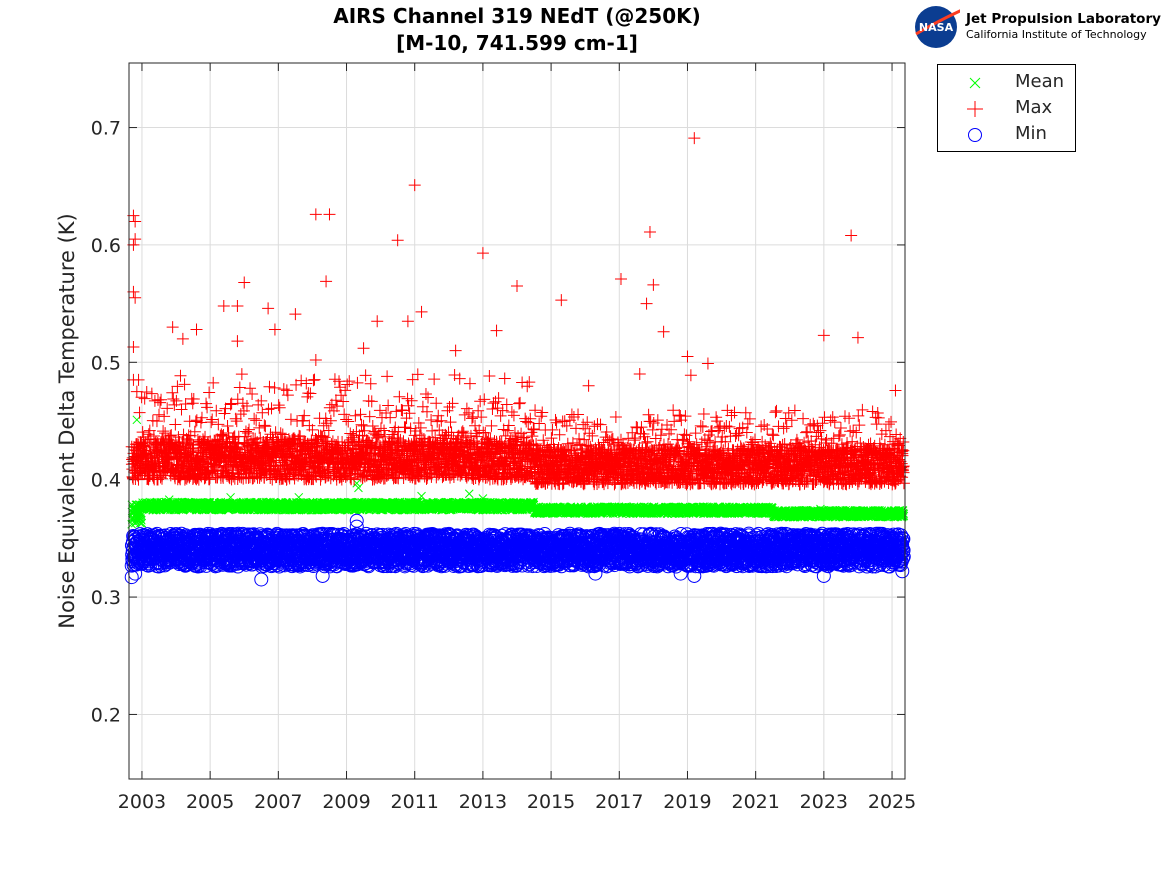 This screenshot has width=1167, height=875. What do you see at coordinates (517, 16) in the screenshot?
I see `chart-title: AIRS Channel 319 NEdT (@250K)` at bounding box center [517, 16].